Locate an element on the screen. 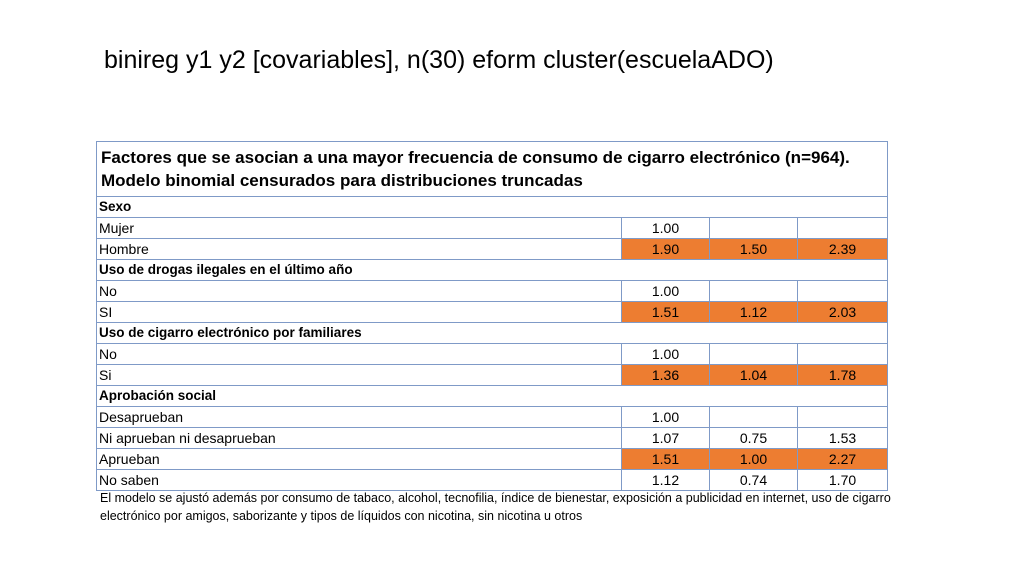  section-header-row: Sexo is located at coordinates (492, 207).